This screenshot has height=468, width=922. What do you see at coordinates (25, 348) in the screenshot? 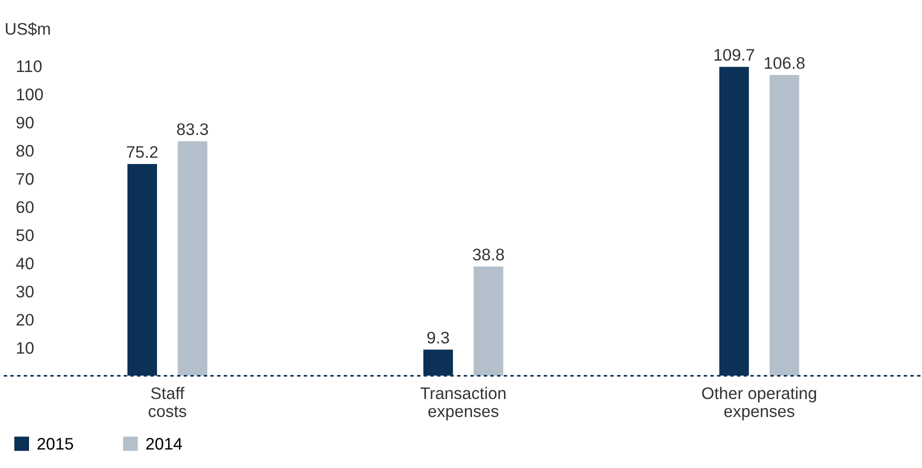
I see `y-tick-label: 10` at bounding box center [25, 348].